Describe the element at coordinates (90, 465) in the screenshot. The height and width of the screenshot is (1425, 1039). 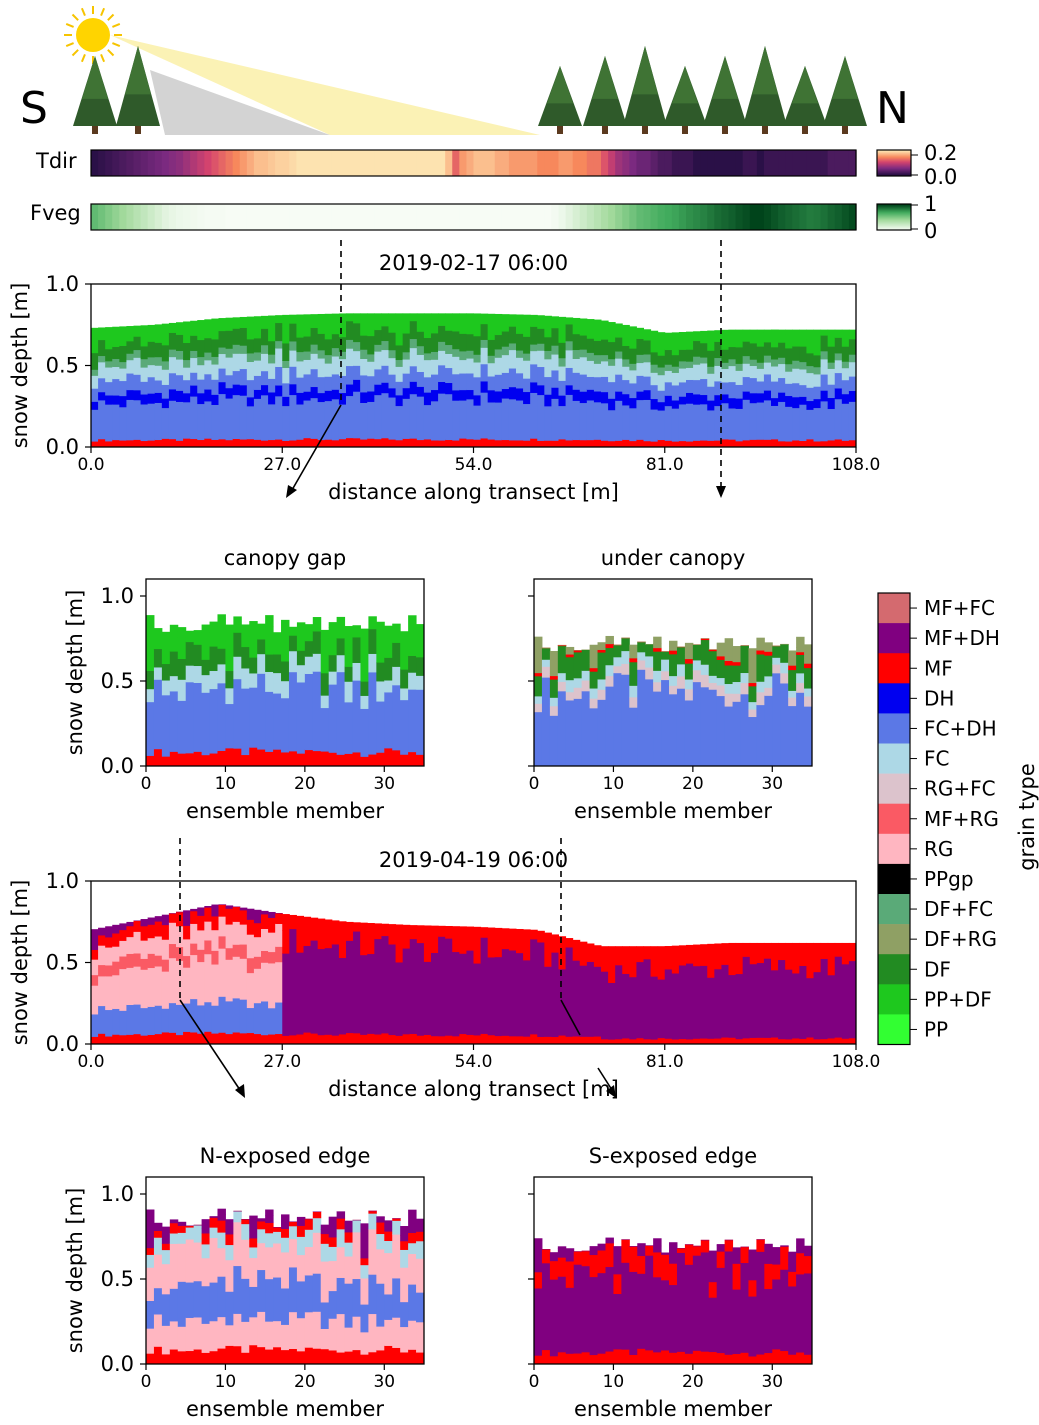
I see `x-tick-label: 0.0` at that location.